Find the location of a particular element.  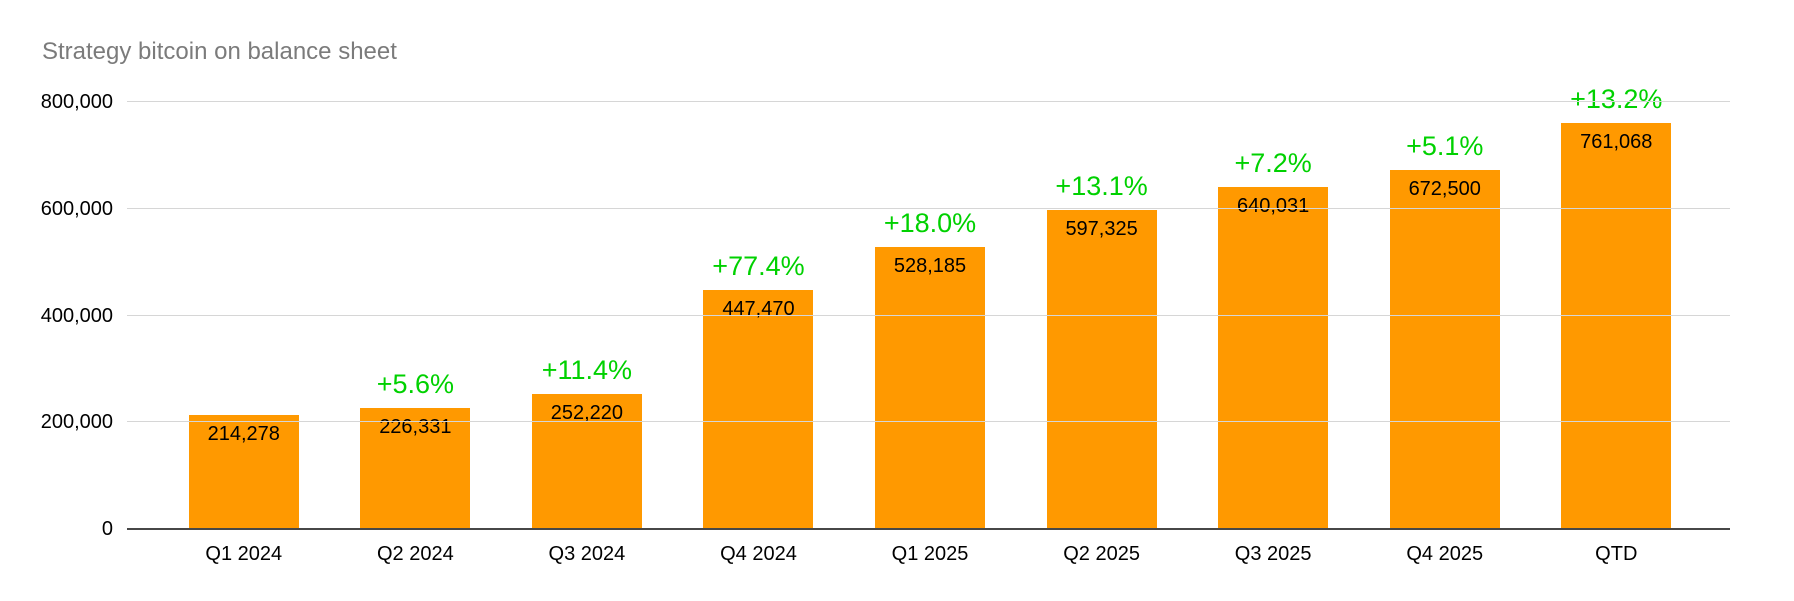

pct-change-label: +5.6% is located at coordinates (415, 384).